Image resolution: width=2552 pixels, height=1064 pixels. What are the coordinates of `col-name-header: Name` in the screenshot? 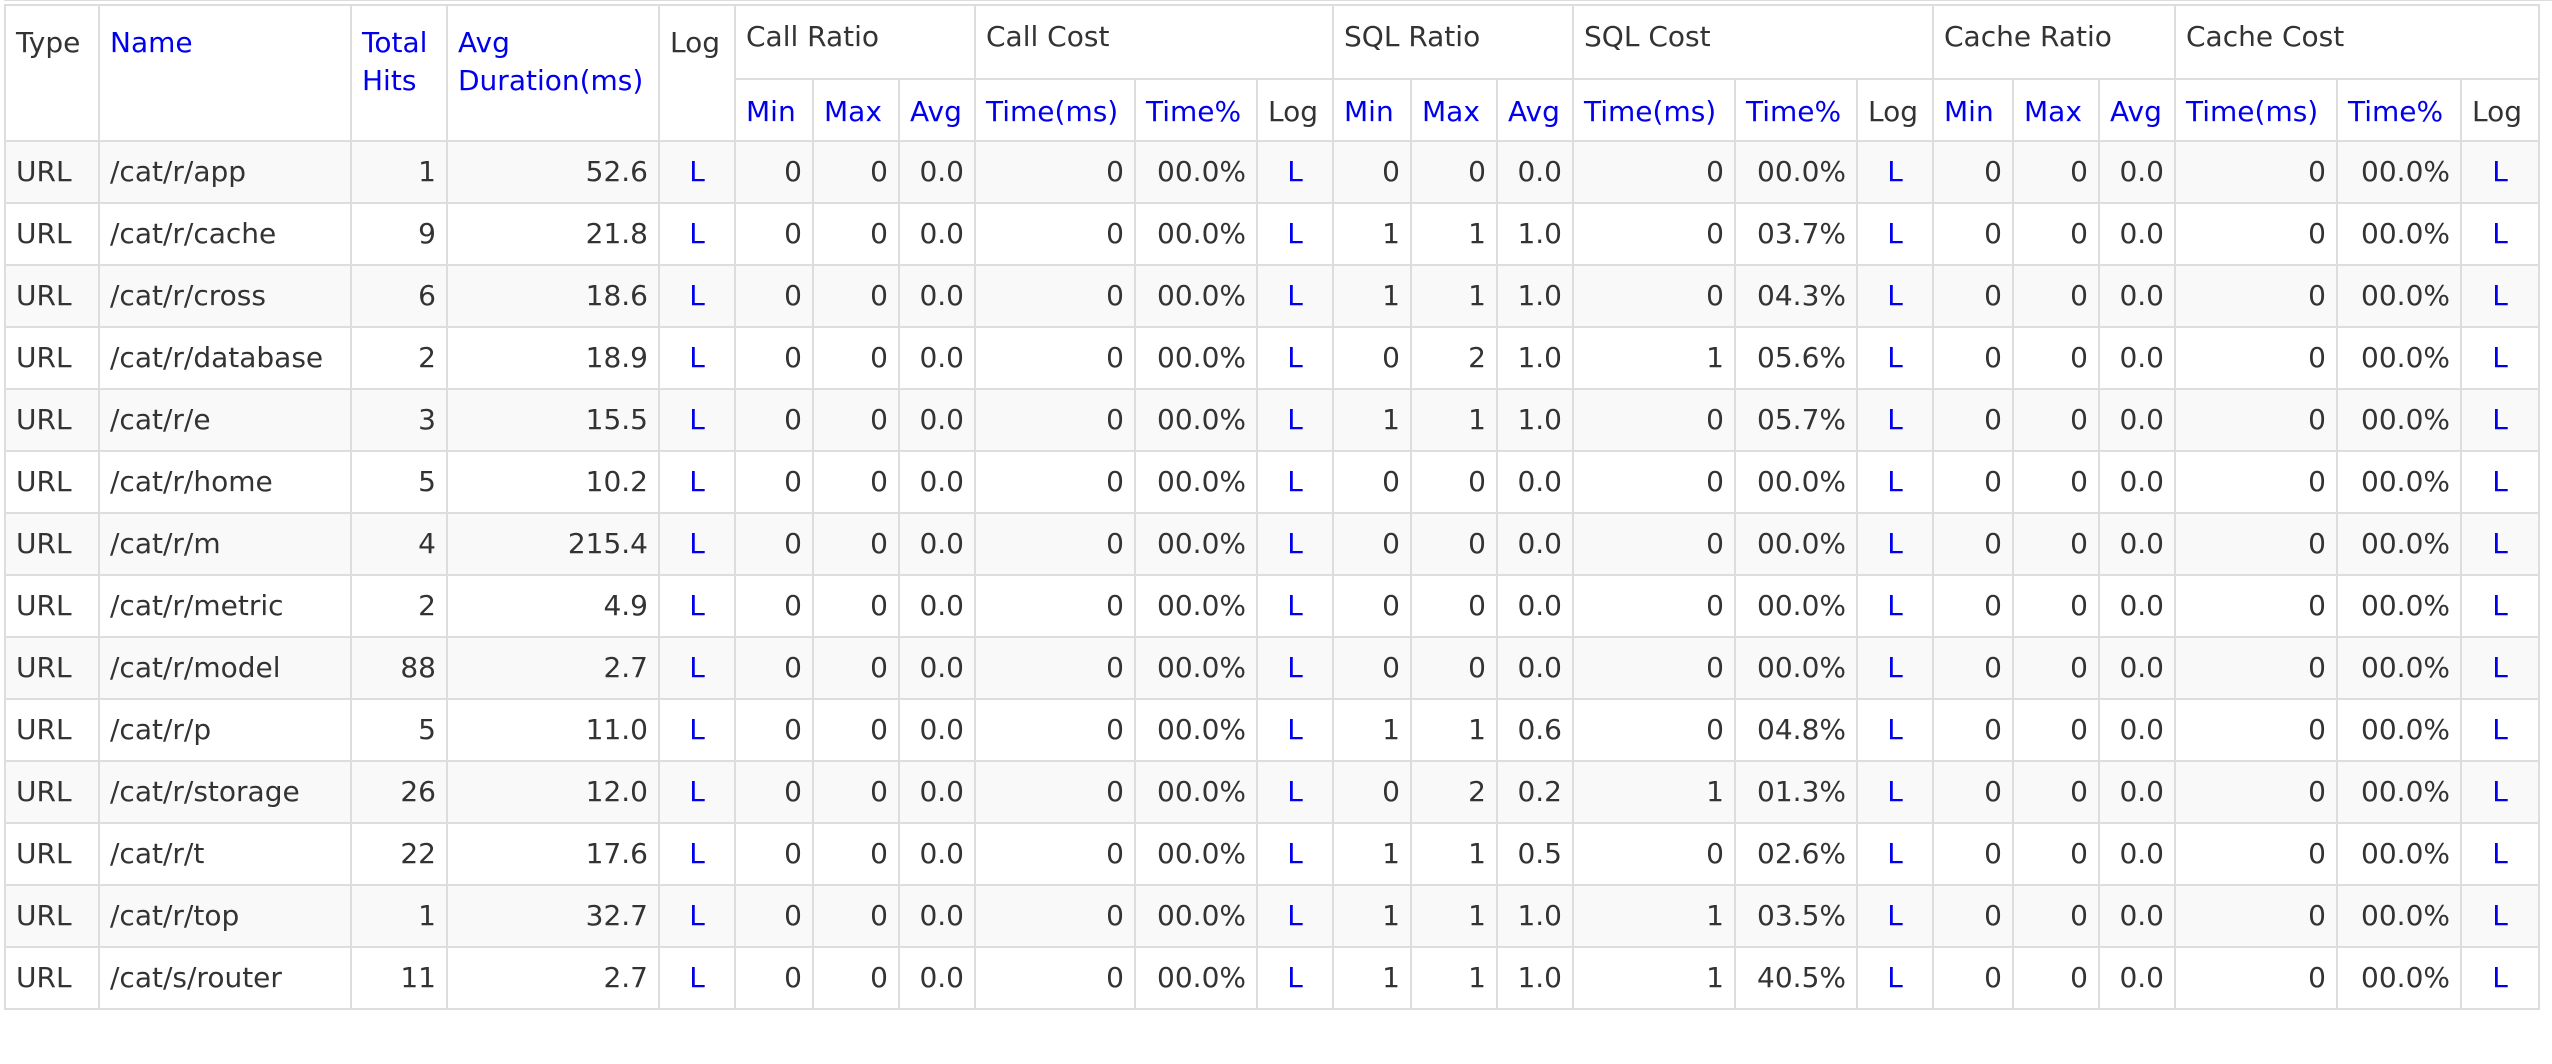 It's located at (225, 73).